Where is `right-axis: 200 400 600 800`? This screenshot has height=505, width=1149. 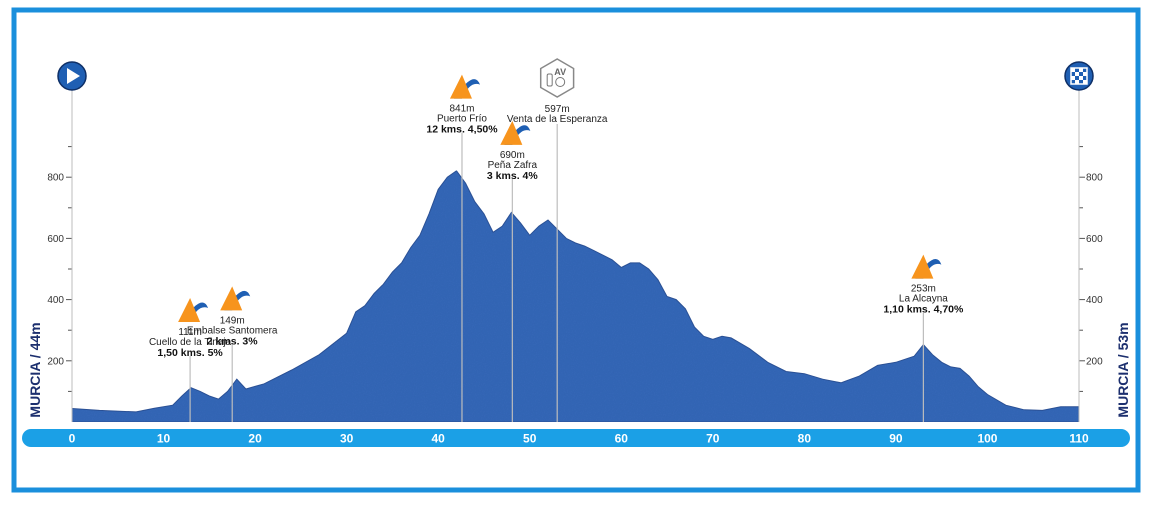
right-axis: 200 400 600 800 is located at coordinates (1091, 269).